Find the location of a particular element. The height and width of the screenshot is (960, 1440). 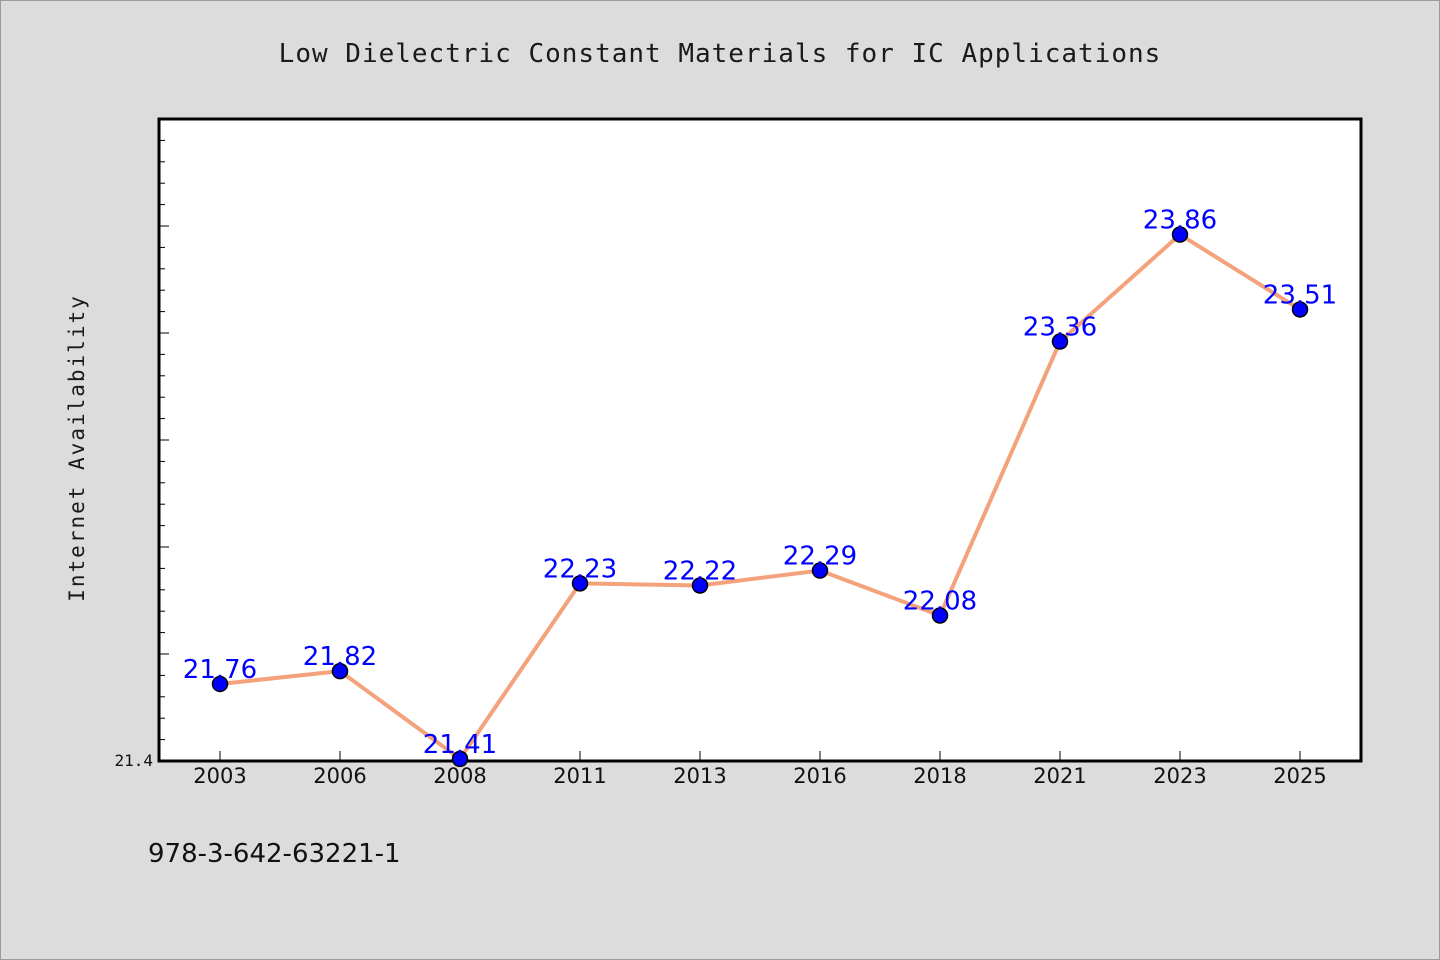

data-label: 23.51 is located at coordinates (1300, 295).